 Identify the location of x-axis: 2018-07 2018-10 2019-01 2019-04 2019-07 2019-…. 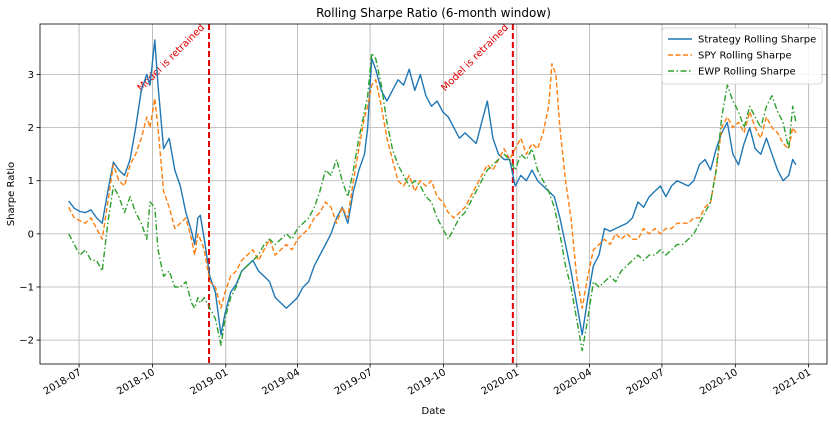
(427, 380).